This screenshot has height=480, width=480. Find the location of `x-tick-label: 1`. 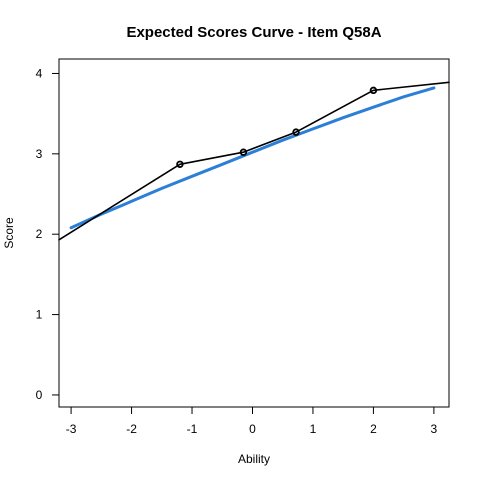

x-tick-label: 1 is located at coordinates (313, 429).